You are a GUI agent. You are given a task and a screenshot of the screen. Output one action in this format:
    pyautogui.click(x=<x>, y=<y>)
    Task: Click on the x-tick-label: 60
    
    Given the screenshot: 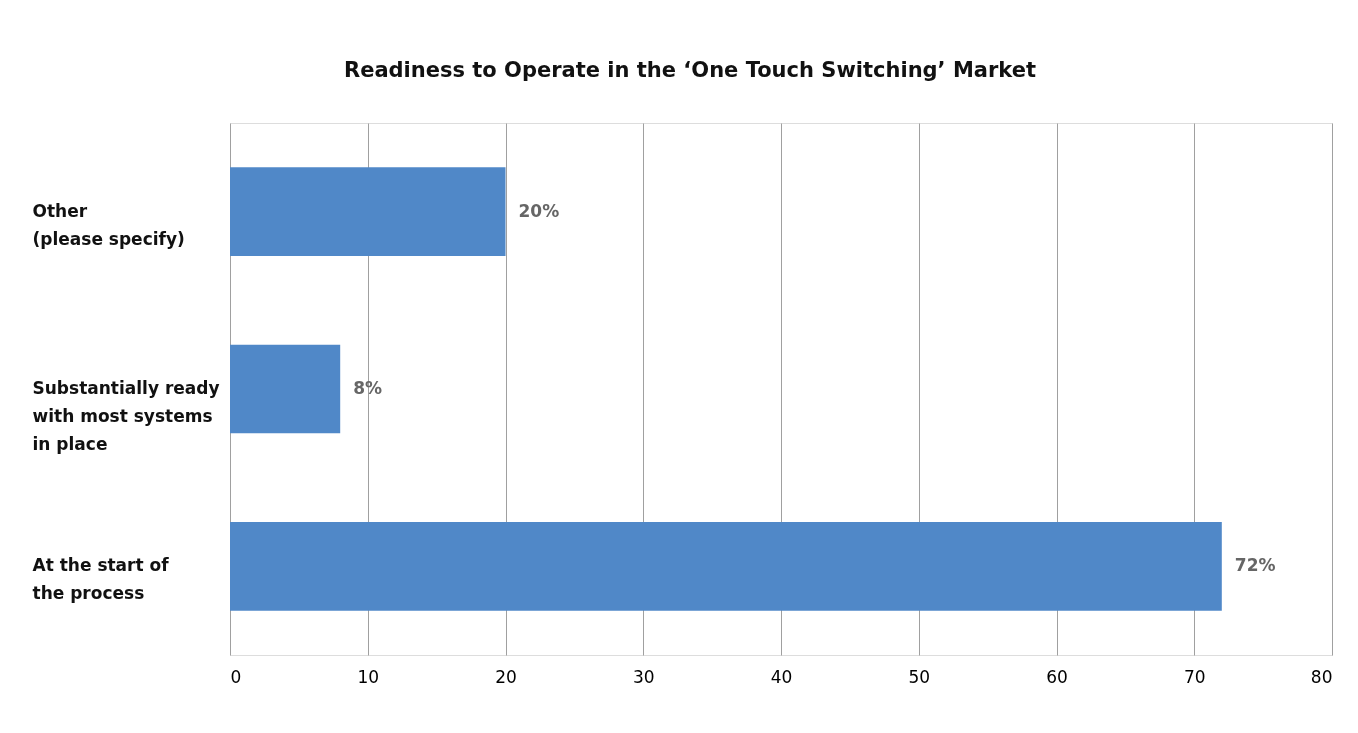 What is the action you would take?
    pyautogui.click(x=1057, y=676)
    